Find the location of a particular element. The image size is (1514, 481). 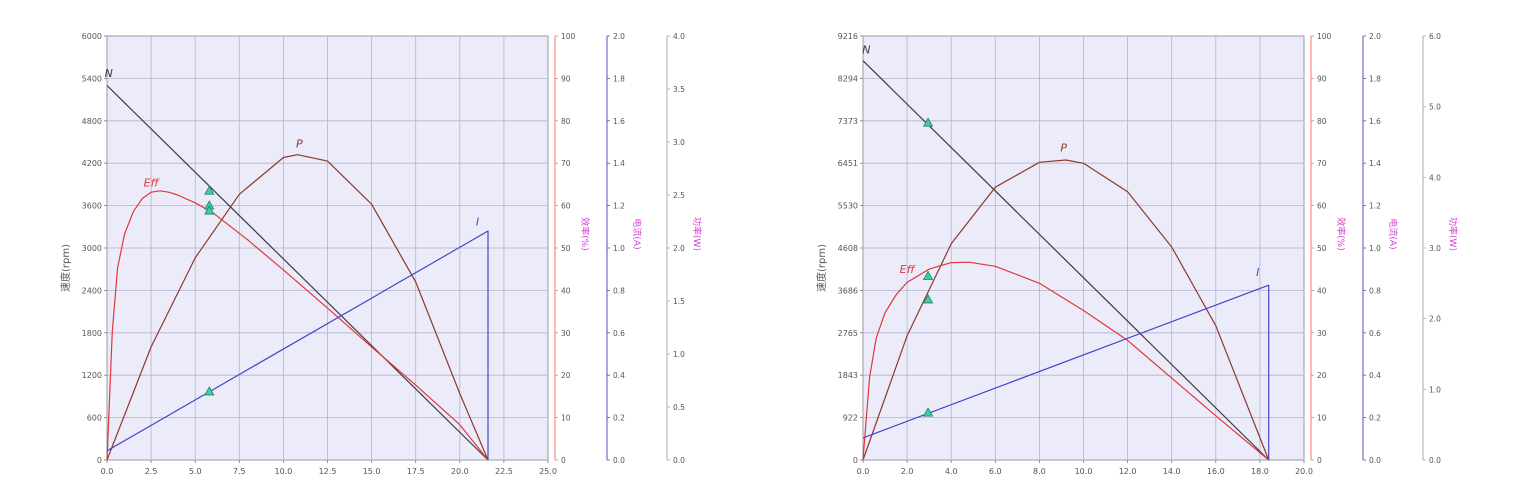

y-tick-label: 3600 is located at coordinates (92, 206).